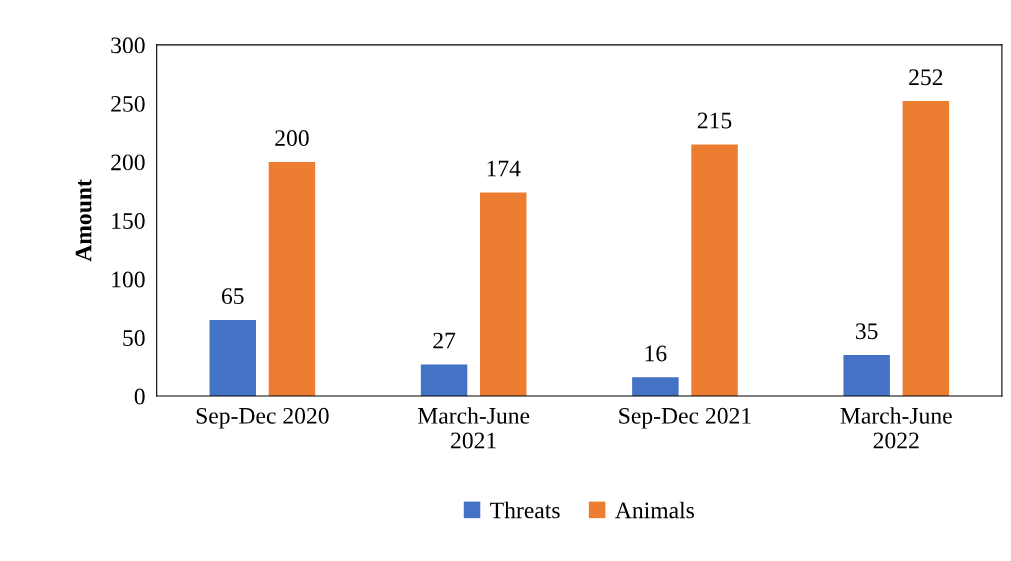 The width and height of the screenshot is (1011, 561). Describe the element at coordinates (134, 338) in the screenshot. I see `y-tick-label: 50` at that location.